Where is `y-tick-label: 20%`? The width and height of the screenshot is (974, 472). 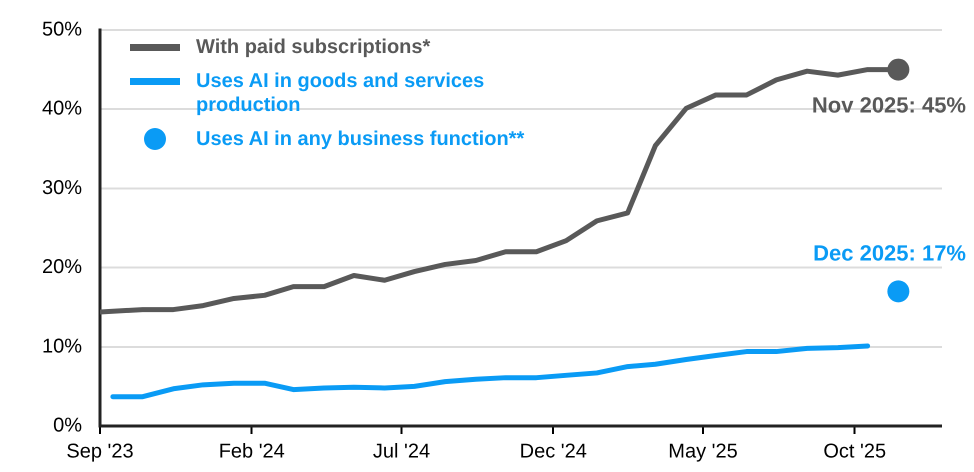
y-tick-label: 20% is located at coordinates (62, 267).